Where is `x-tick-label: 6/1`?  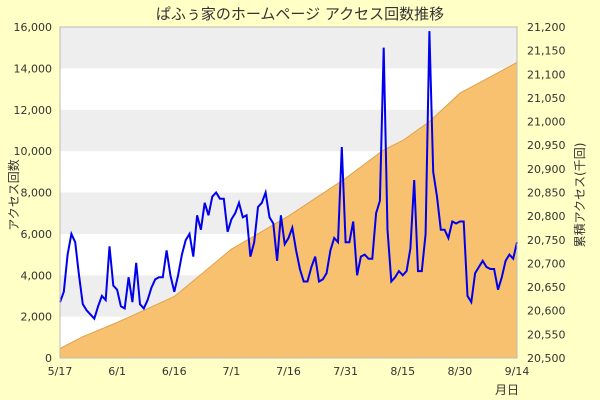
x-tick-label: 6/1 is located at coordinates (117, 371).